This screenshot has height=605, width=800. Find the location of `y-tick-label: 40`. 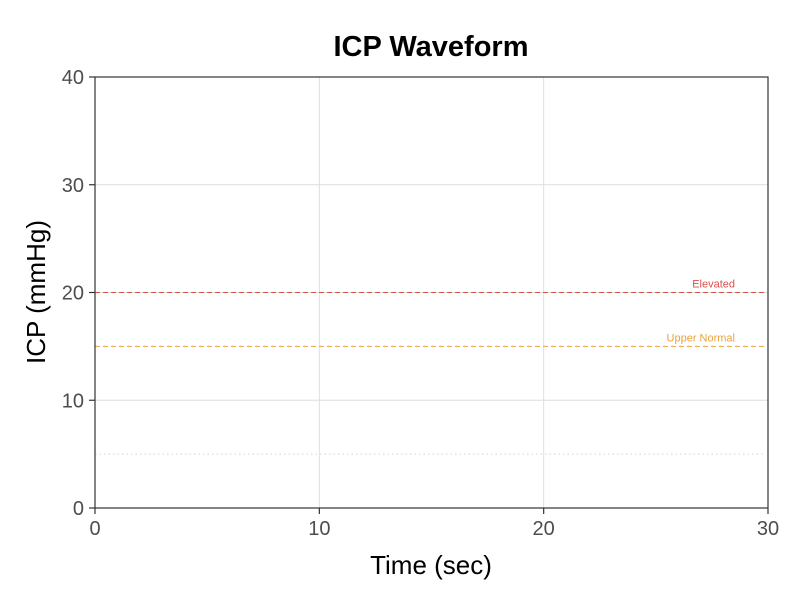

y-tick-label: 40 is located at coordinates (73, 78).